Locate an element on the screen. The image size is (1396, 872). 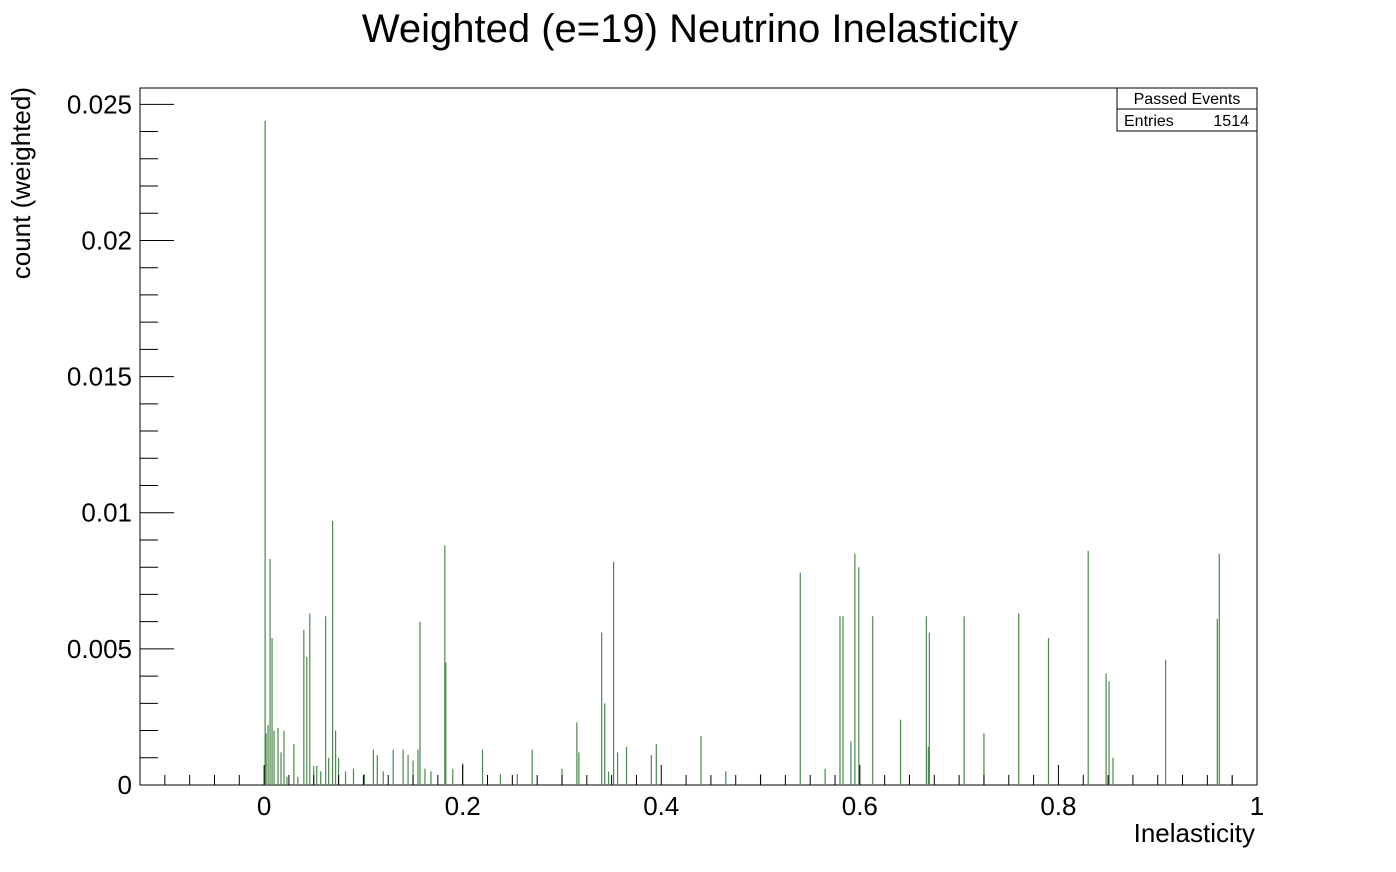
y-tick-label: 0.015 is located at coordinates (99, 377).